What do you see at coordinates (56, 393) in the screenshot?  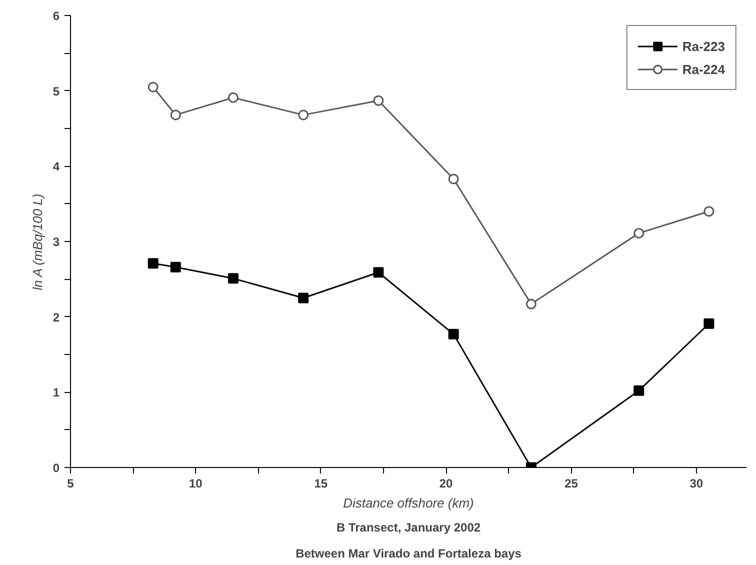 I see `y-tick-label: 1` at bounding box center [56, 393].